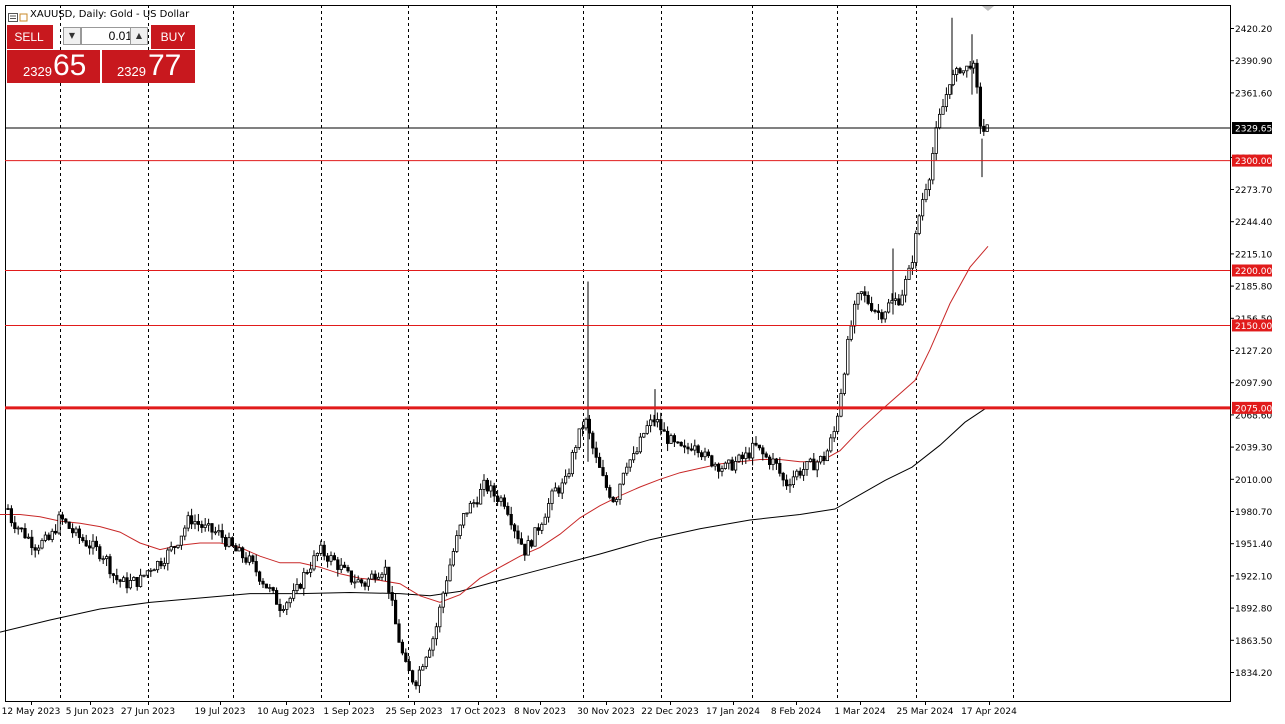 Image resolution: width=1285 pixels, height=724 pixels. What do you see at coordinates (1253, 223) in the screenshot?
I see `y-tick-label: 2244.40` at bounding box center [1253, 223].